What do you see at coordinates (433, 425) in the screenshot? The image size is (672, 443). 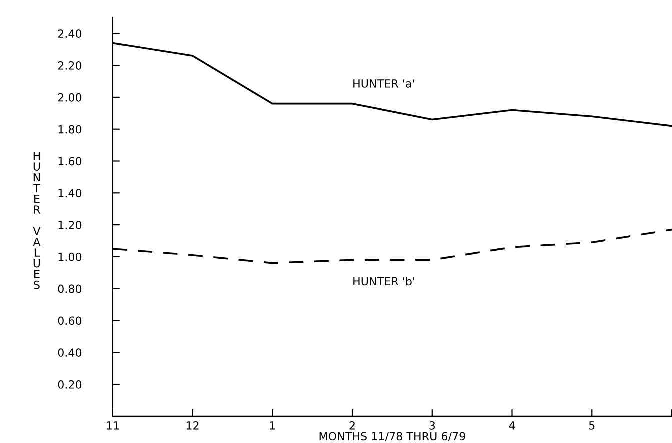 I see `x-tick-label: 3` at bounding box center [433, 425].